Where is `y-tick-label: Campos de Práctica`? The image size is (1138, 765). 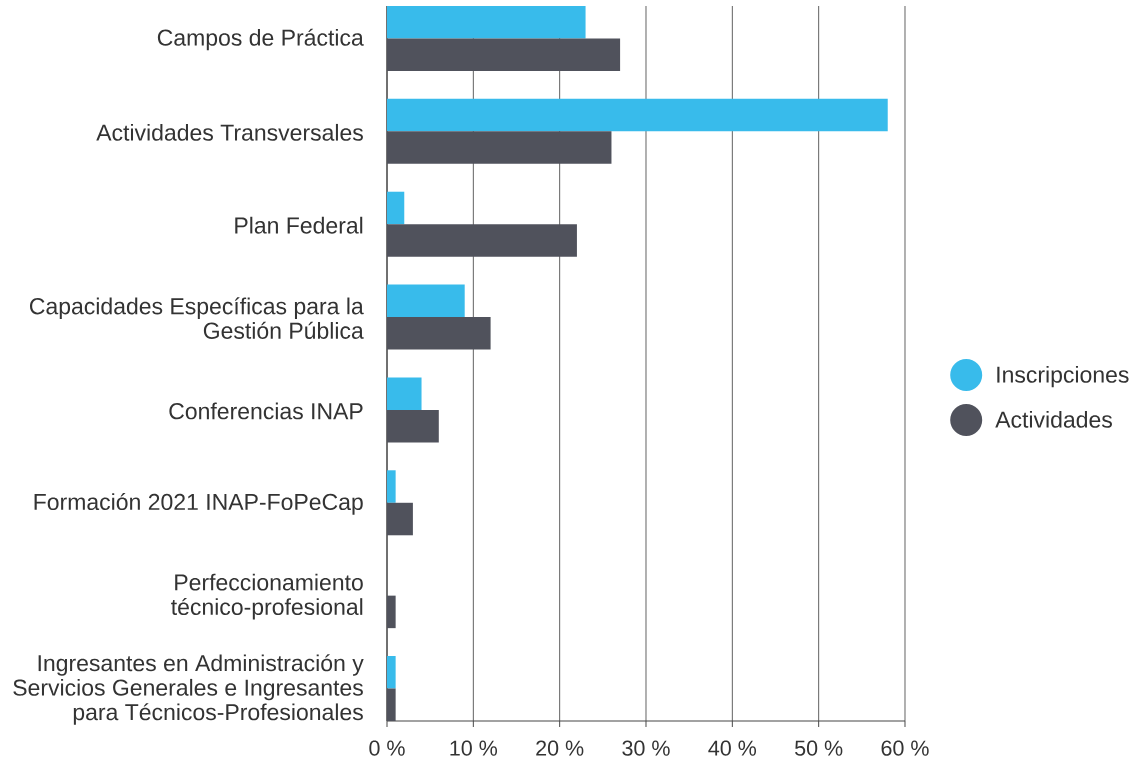
y-tick-label: Campos de Práctica is located at coordinates (260, 39).